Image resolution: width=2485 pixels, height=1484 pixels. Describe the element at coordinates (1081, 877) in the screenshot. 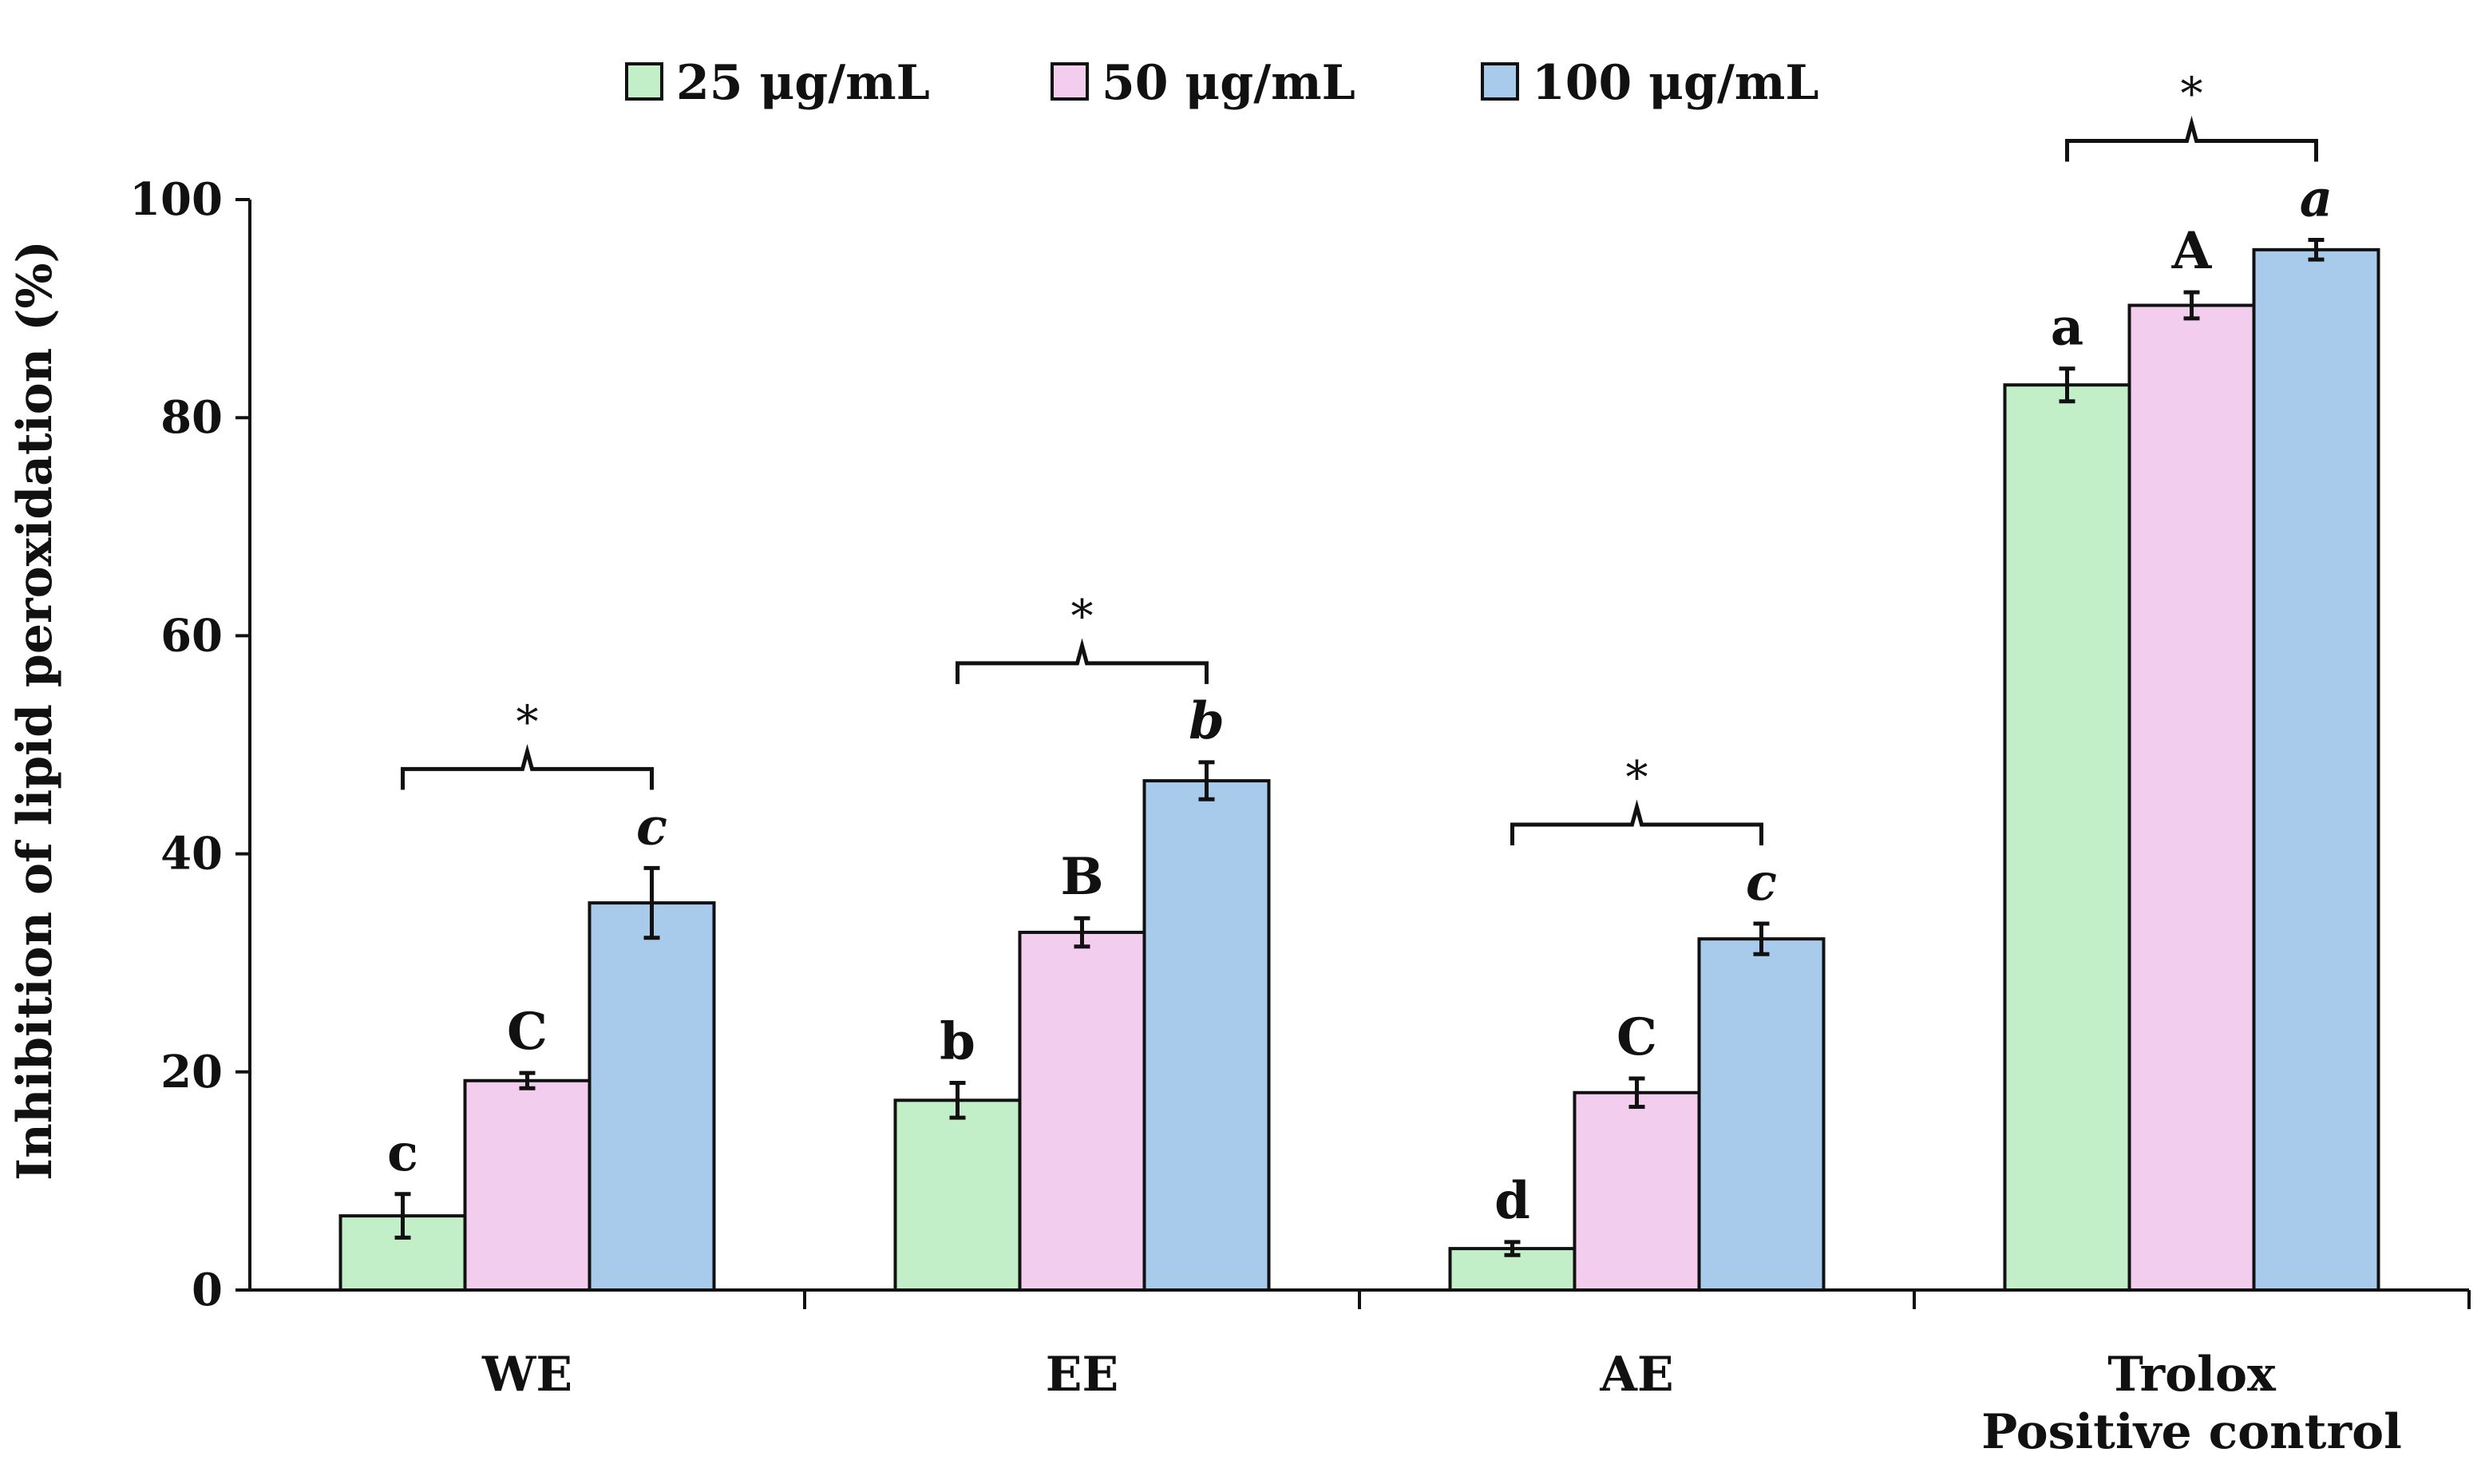

I see `significance-letter: B` at that location.